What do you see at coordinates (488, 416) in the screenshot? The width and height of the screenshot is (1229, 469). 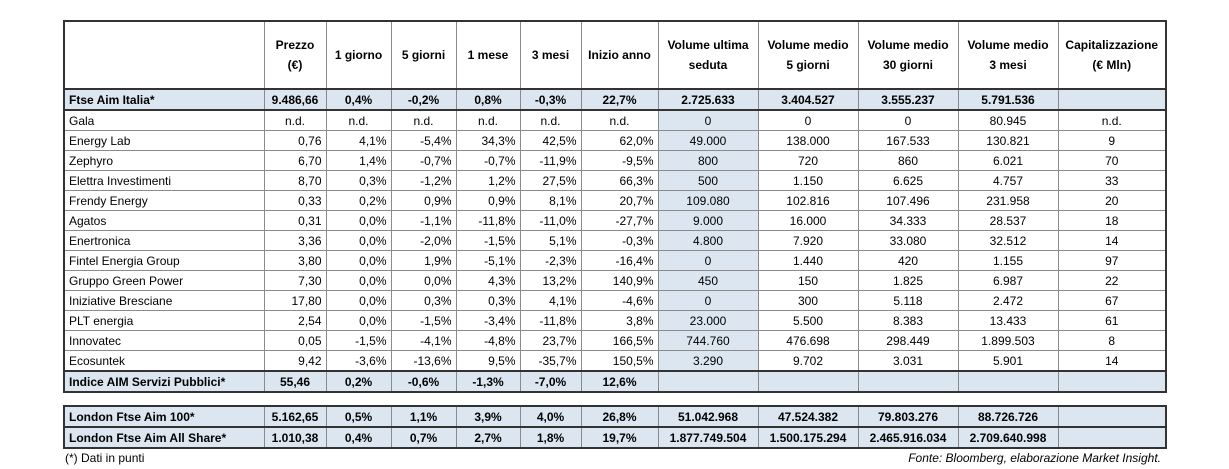 I see `cell: 3,9%` at bounding box center [488, 416].